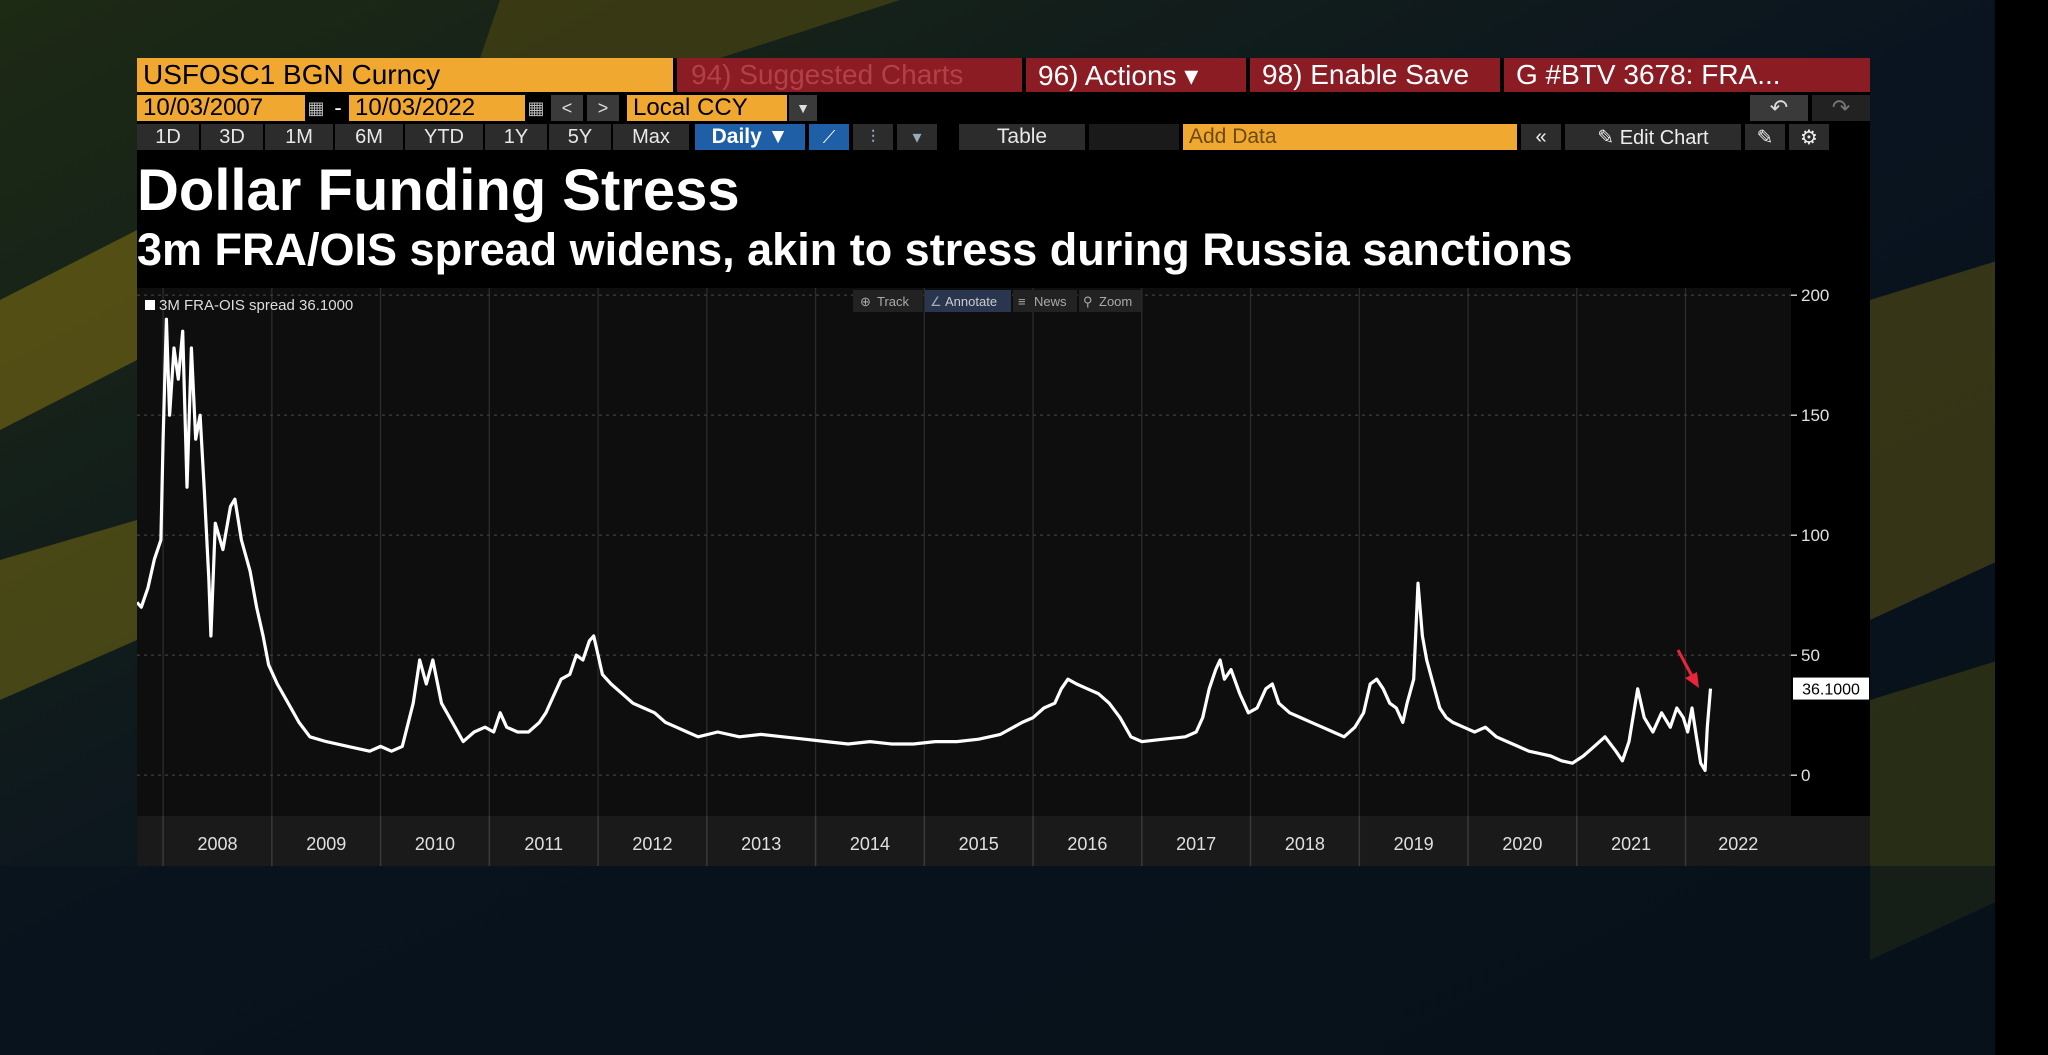  Describe the element at coordinates (1087, 844) in the screenshot. I see `x-tick-label: 2016` at that location.